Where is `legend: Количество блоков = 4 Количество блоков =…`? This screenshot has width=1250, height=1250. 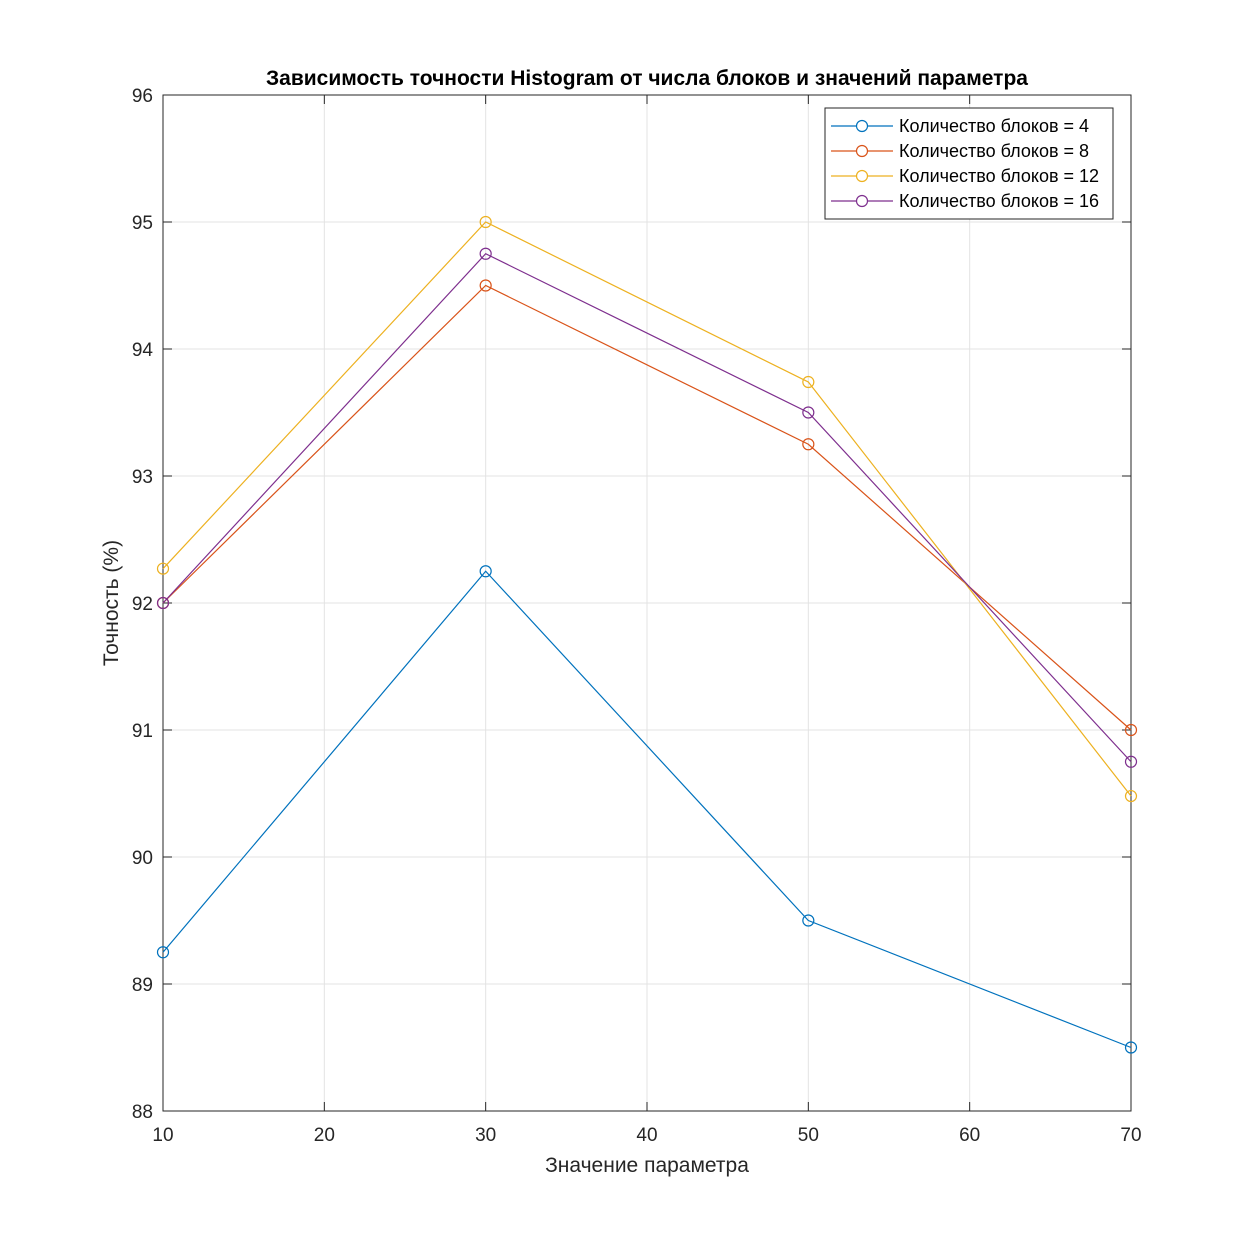 legend: Количество блоков = 4 Количество блоков =… is located at coordinates (969, 163).